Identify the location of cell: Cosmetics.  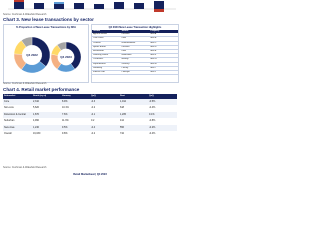
(106, 60).